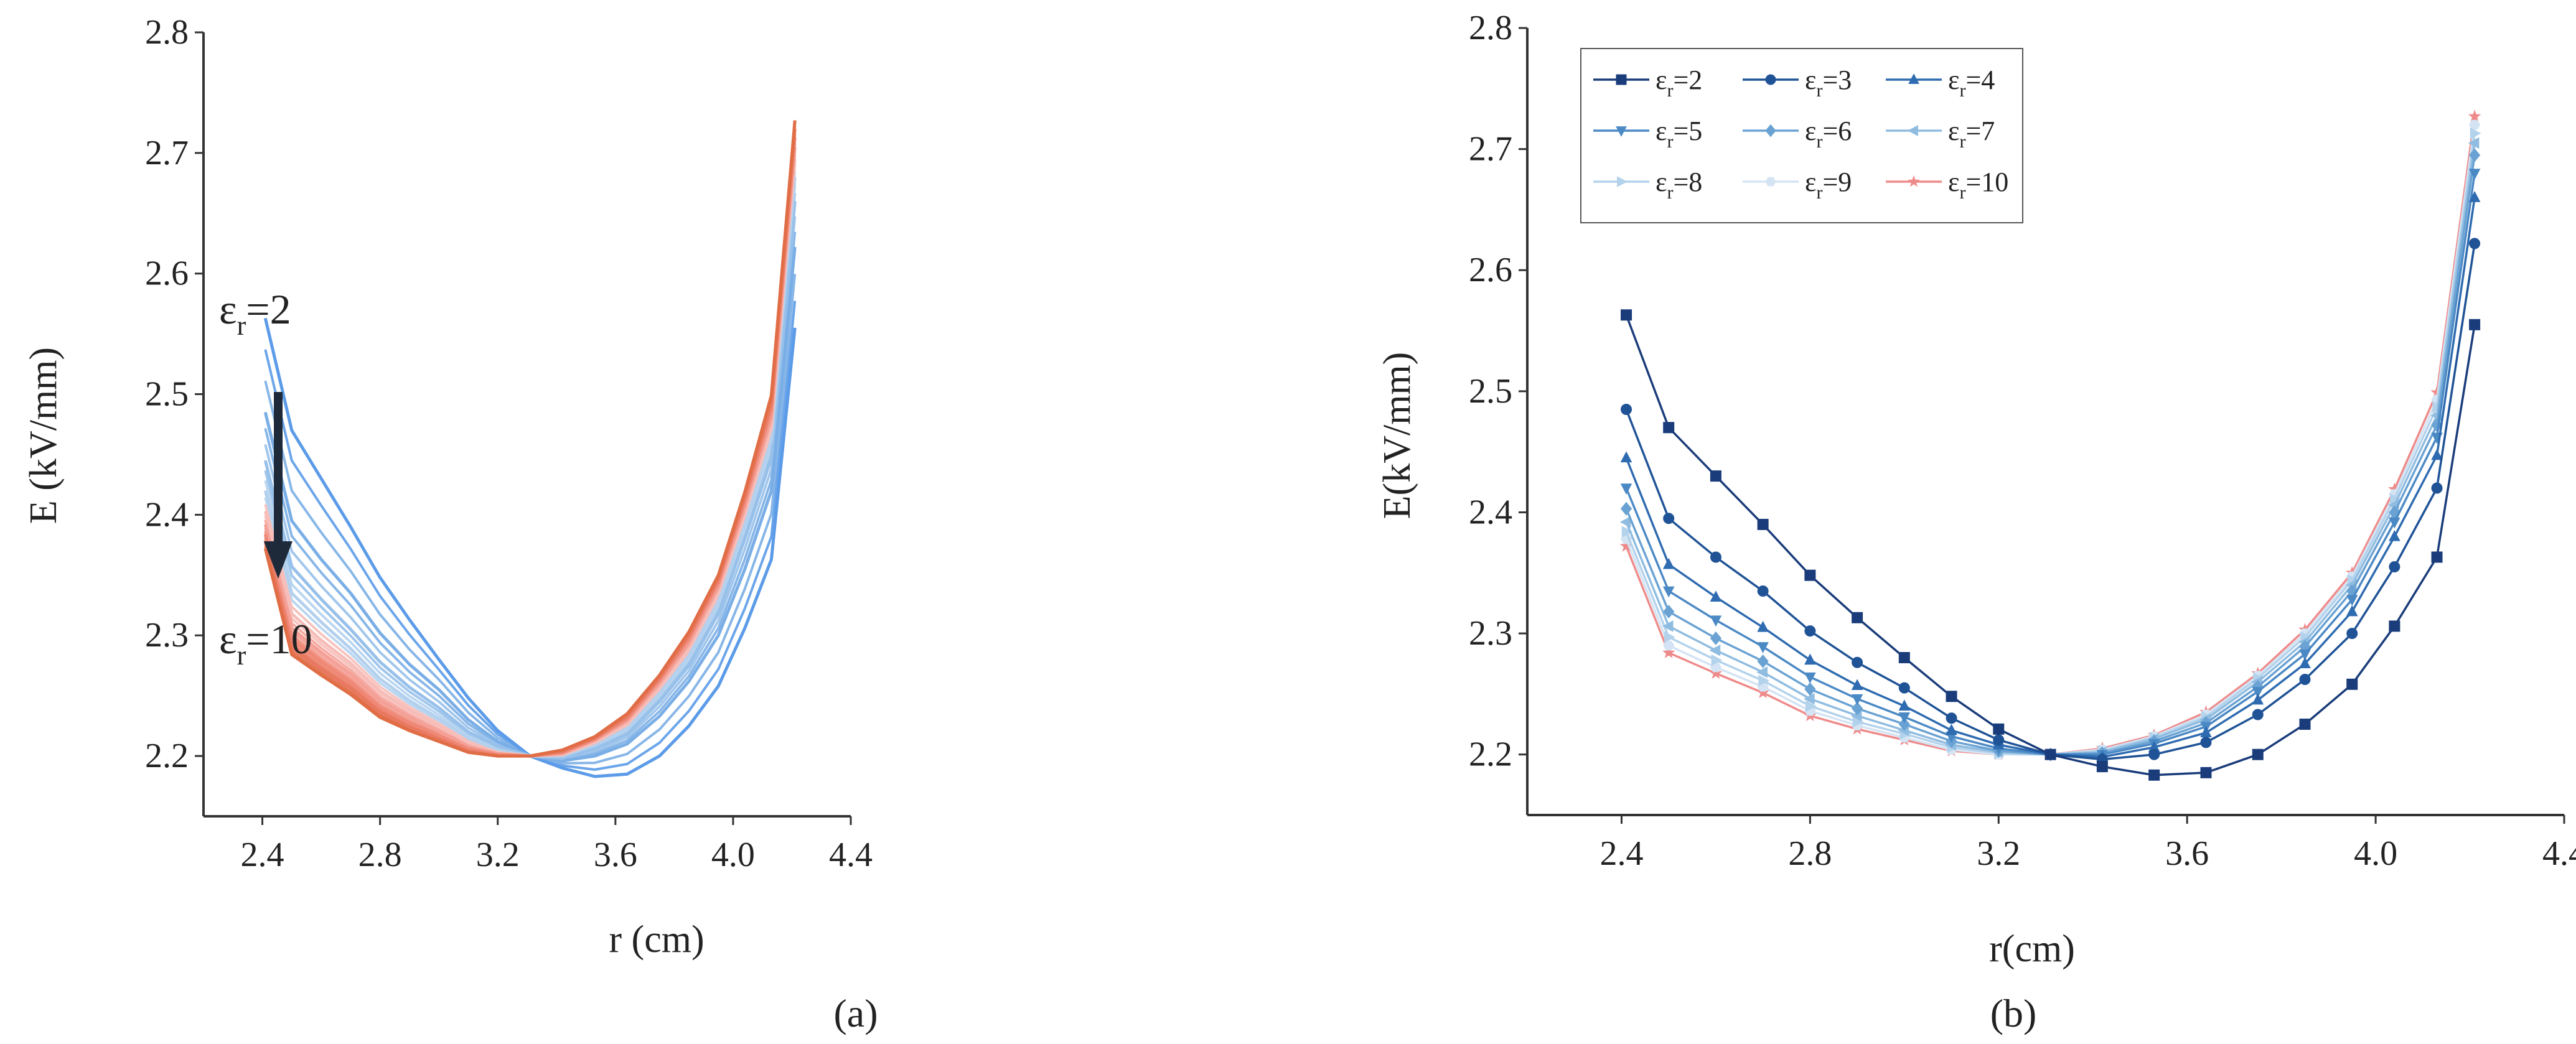  What do you see at coordinates (1647, 185) in the screenshot?
I see `legend-item: εr=8` at bounding box center [1647, 185].